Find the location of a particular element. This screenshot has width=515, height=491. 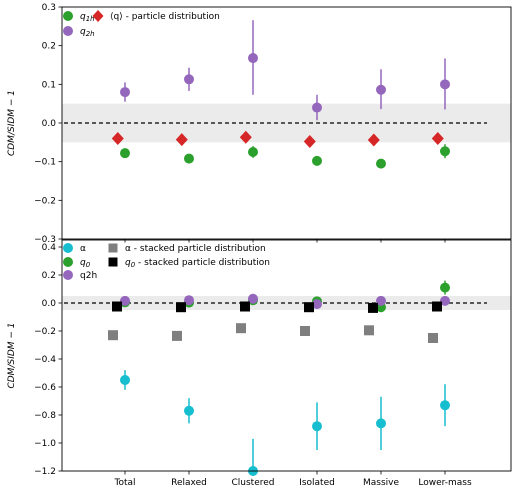

series-q2h is located at coordinates (285, 301).